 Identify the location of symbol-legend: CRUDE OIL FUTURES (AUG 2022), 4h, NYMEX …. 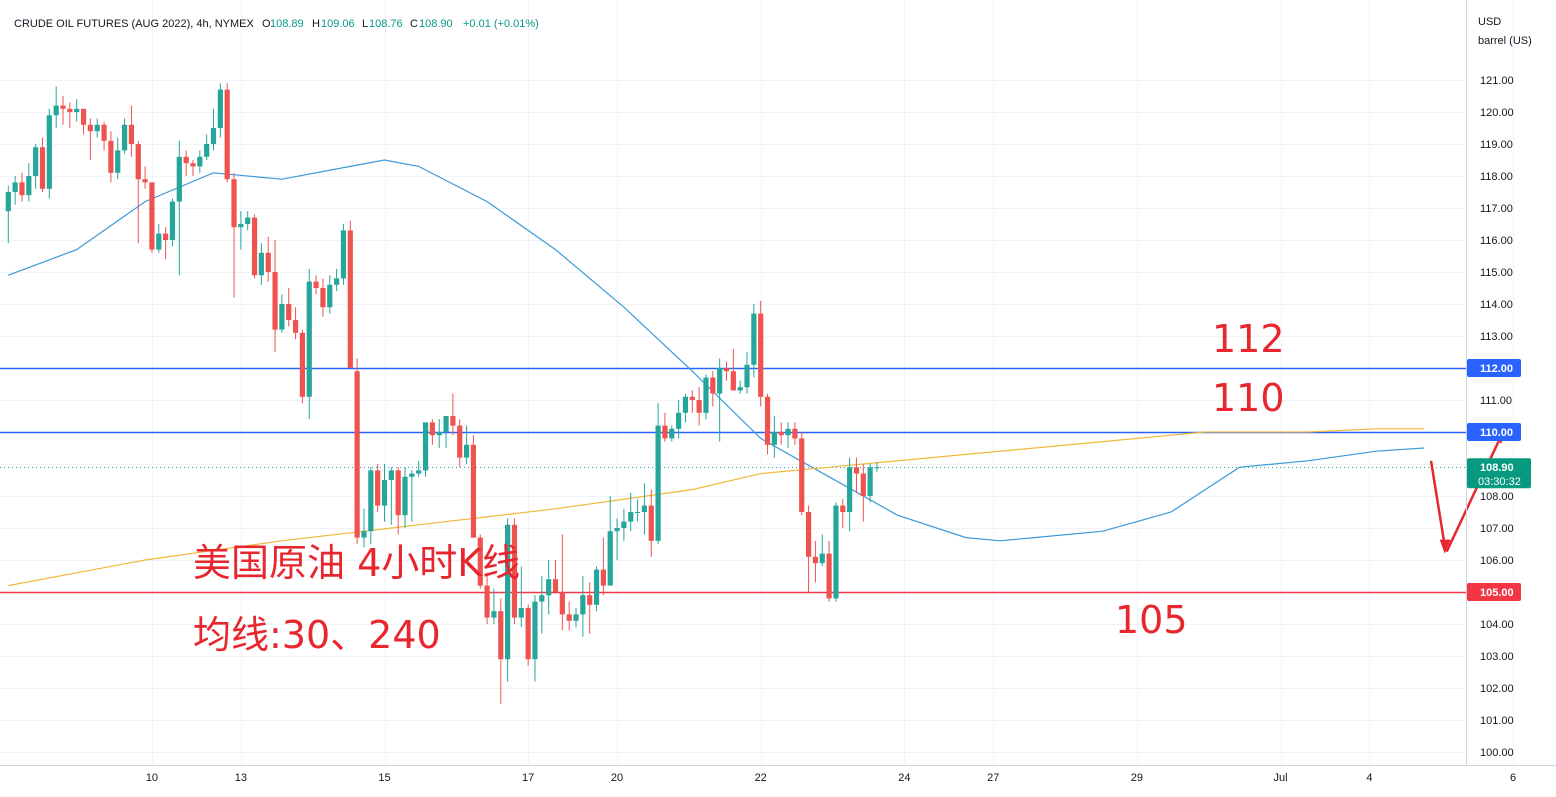
(276, 24).